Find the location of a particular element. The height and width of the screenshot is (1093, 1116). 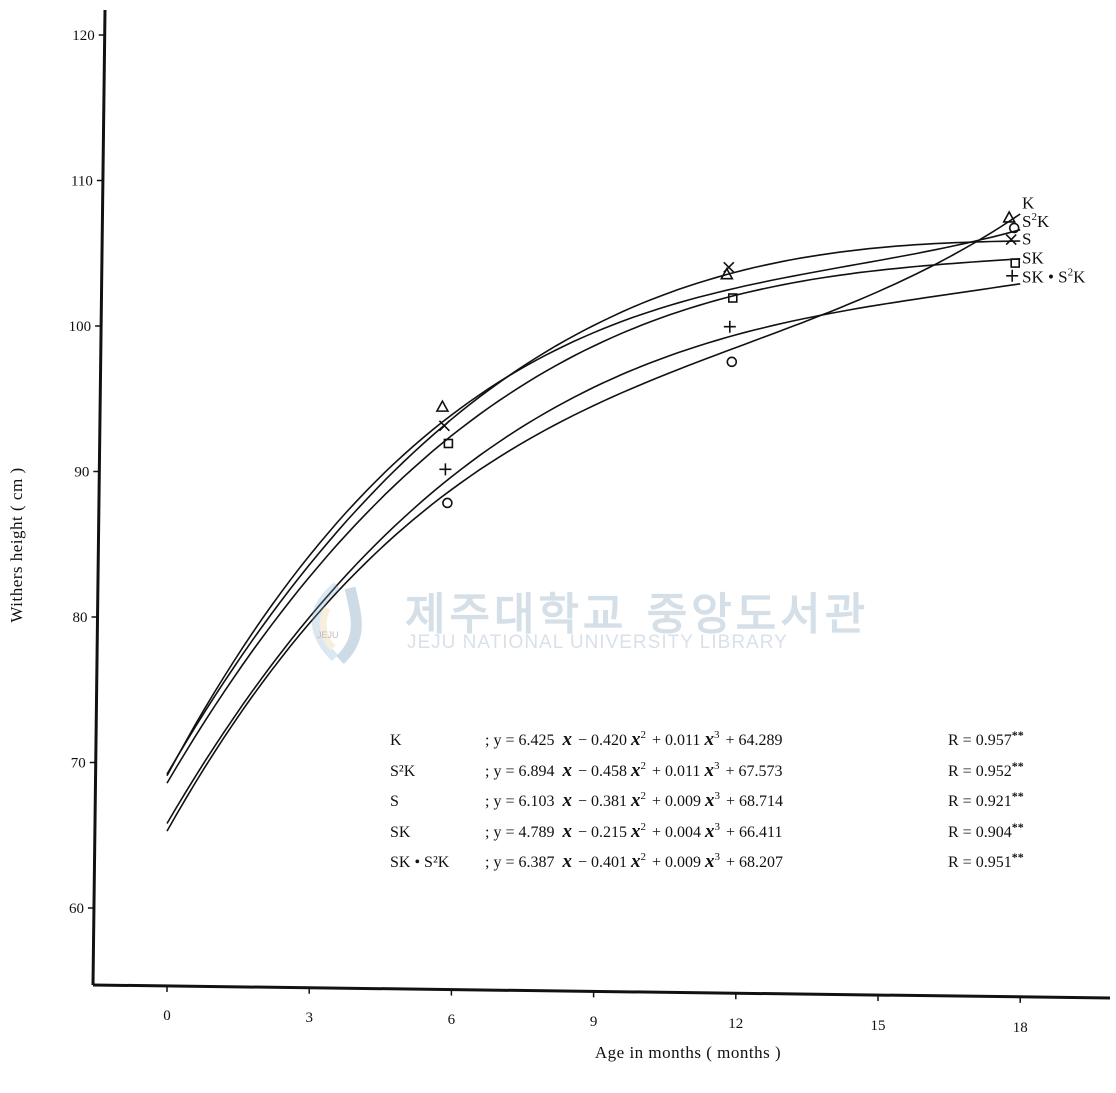

equation-term: + 68.714 is located at coordinates (754, 801).